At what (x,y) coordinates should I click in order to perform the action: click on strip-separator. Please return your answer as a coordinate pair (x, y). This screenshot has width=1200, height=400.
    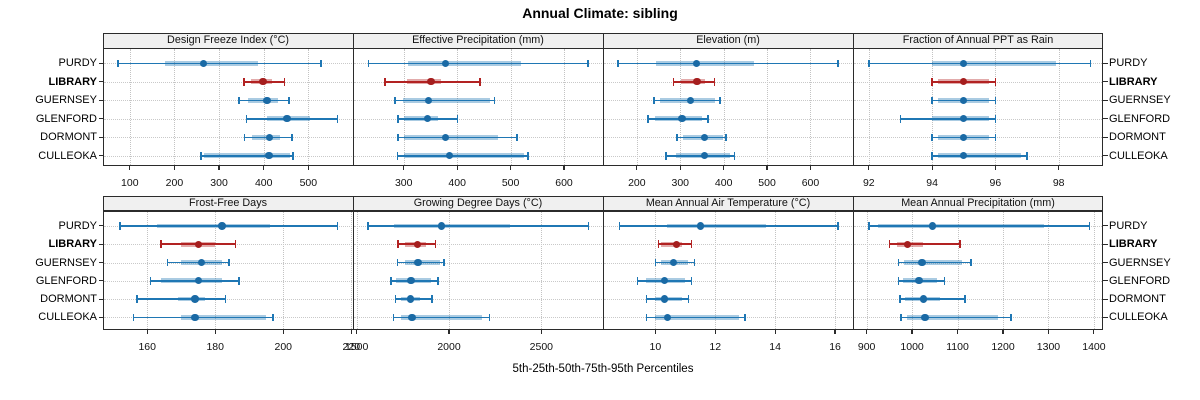
    Looking at the image, I should click on (603, 41).